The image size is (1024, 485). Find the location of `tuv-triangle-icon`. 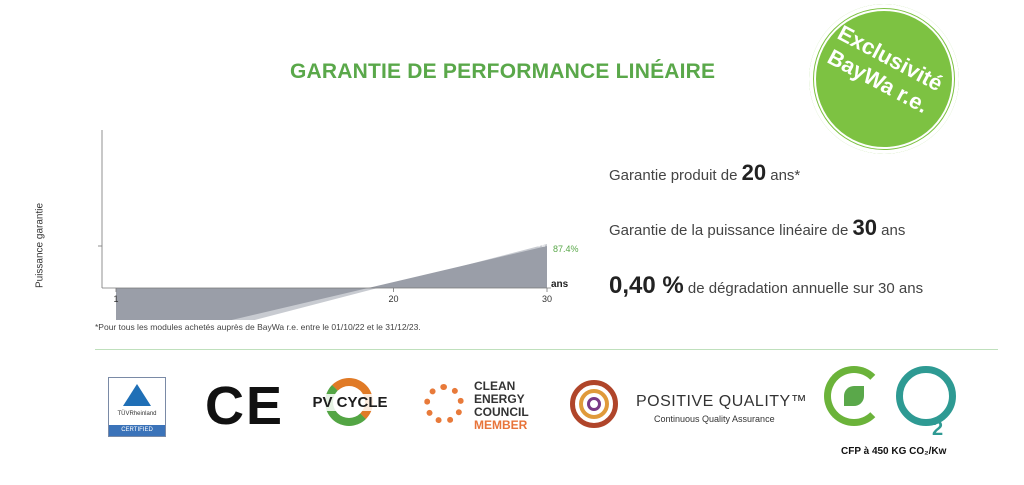

tuv-triangle-icon is located at coordinates (137, 395).